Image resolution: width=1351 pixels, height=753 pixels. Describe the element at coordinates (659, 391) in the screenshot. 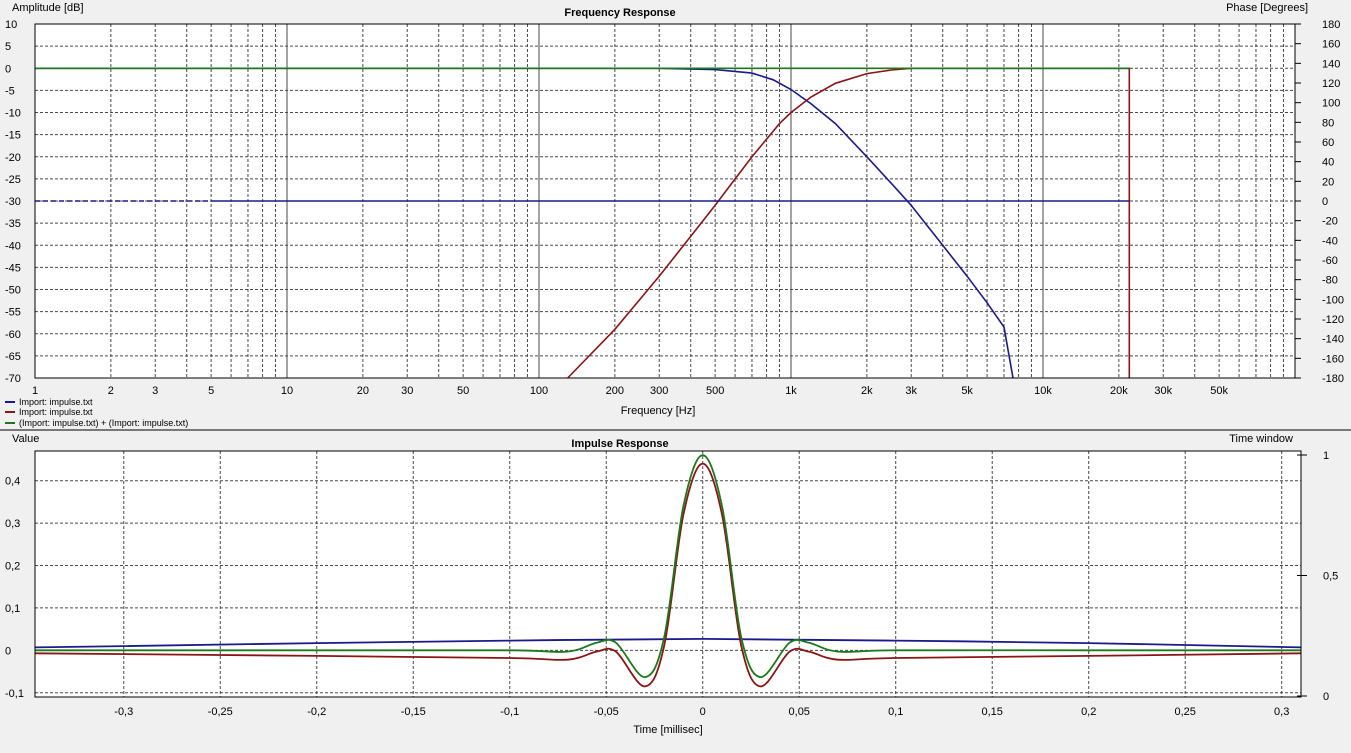

I see `fr-x-tick-label: 300` at that location.